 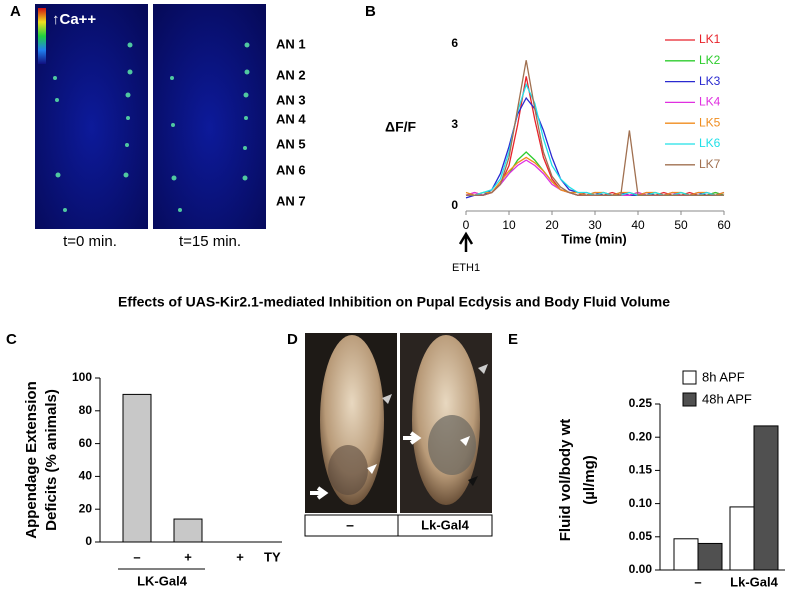 I want to click on time-label: t=15 min., so click(x=210, y=241).